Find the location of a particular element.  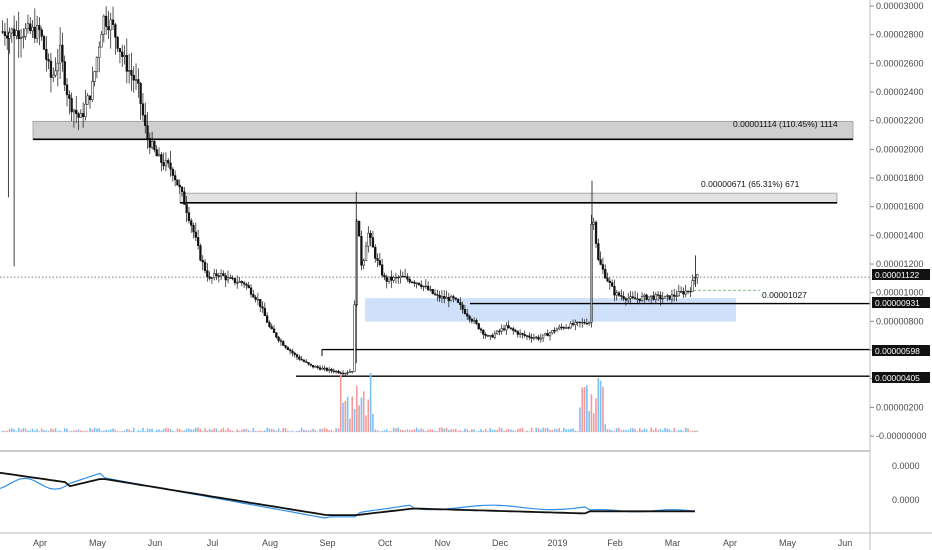

y-tick-label: 0.00001200 is located at coordinates (900, 264).